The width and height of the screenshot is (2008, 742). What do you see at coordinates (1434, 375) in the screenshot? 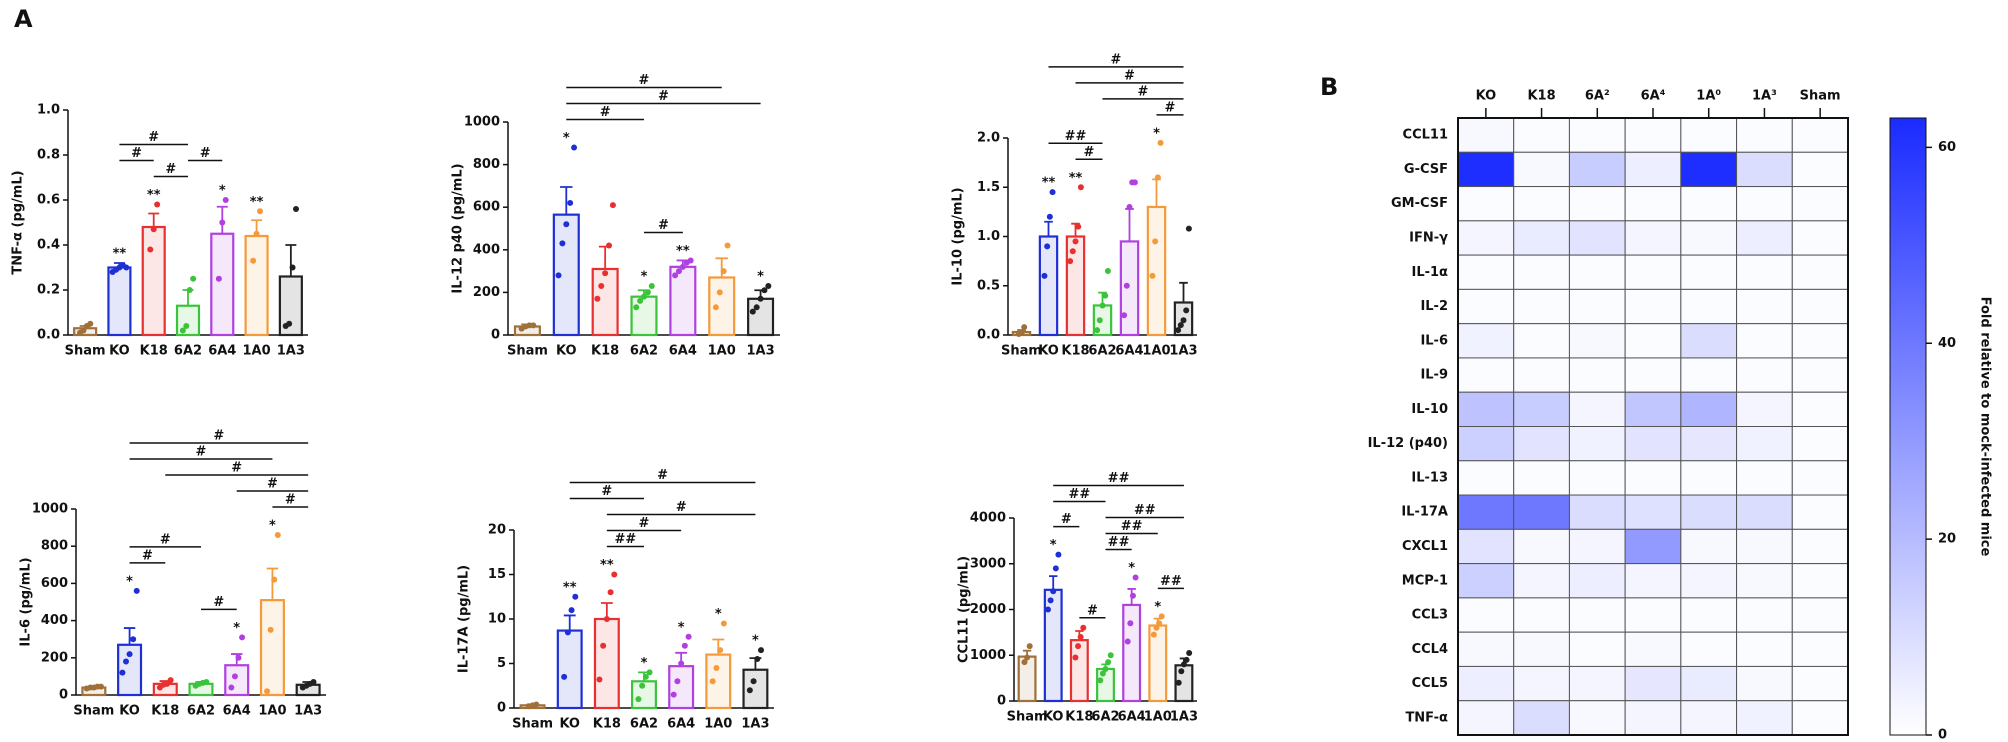
I see `row-label: IL-9` at bounding box center [1434, 375].